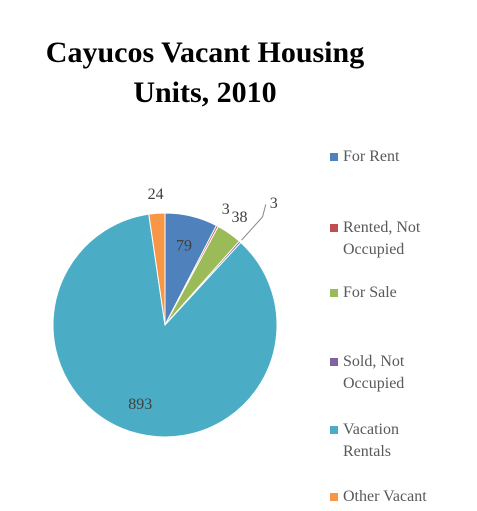 This screenshot has height=511, width=477. I want to click on leader-line, so click(254, 222).